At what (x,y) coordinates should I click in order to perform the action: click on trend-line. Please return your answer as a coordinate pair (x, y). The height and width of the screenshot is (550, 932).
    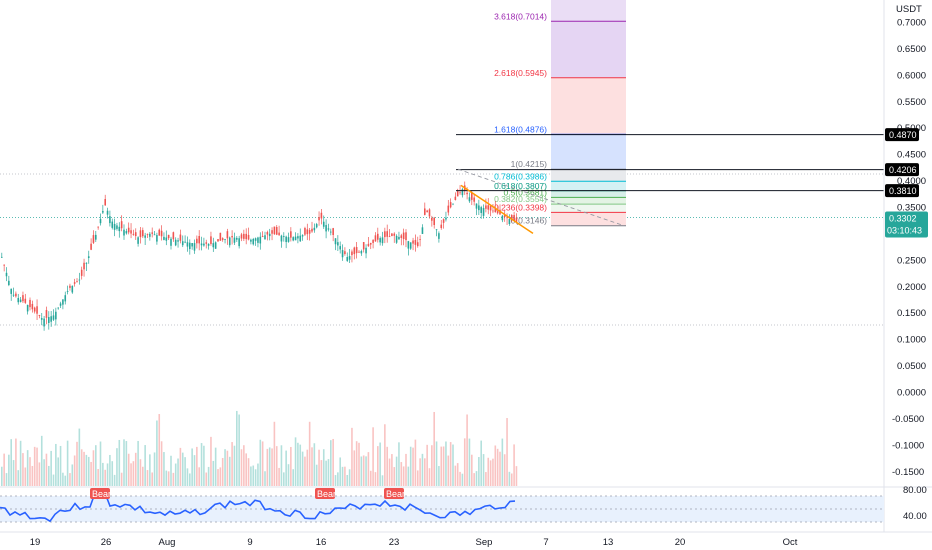
    Looking at the image, I should click on (497, 209).